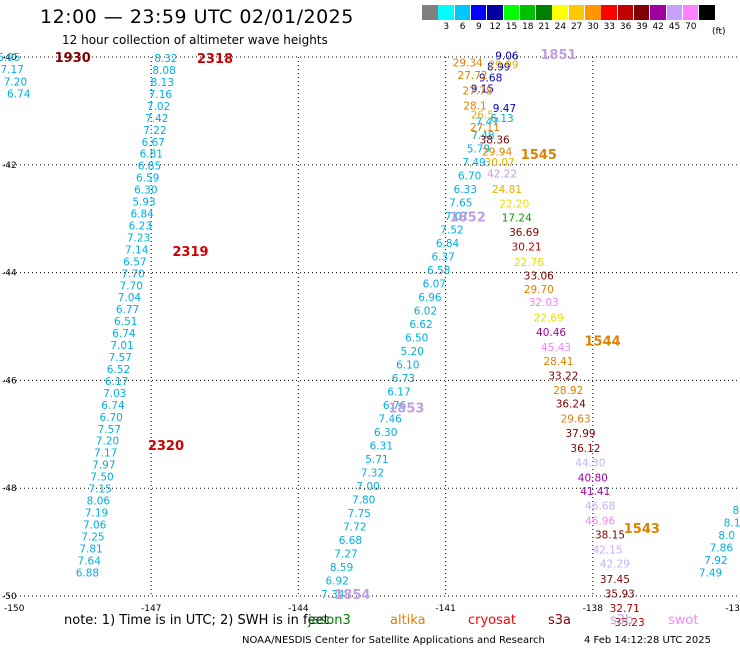 The width and height of the screenshot is (740, 650). Describe the element at coordinates (620, 594) in the screenshot. I see `wave-height-value: 35.93` at that location.